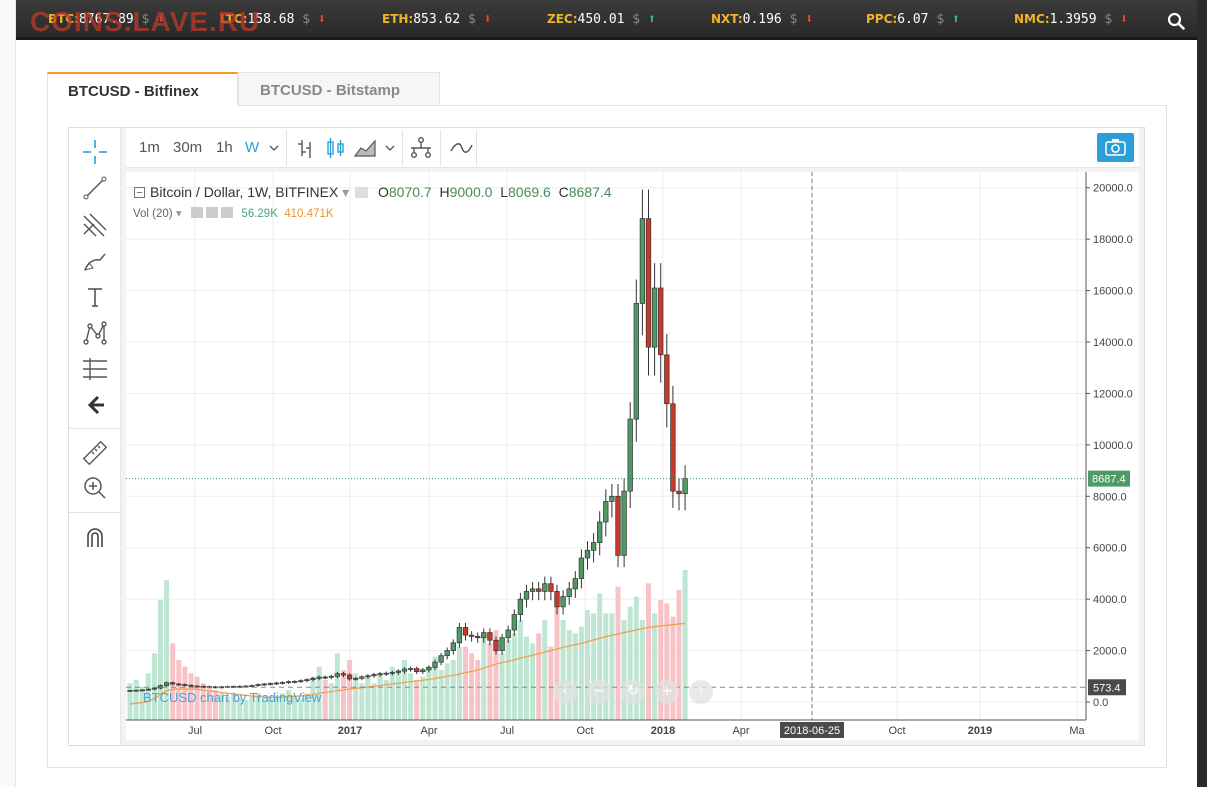 Image resolution: width=1207 pixels, height=787 pixels. What do you see at coordinates (306, 148) in the screenshot?
I see `bars-style-icon` at bounding box center [306, 148].